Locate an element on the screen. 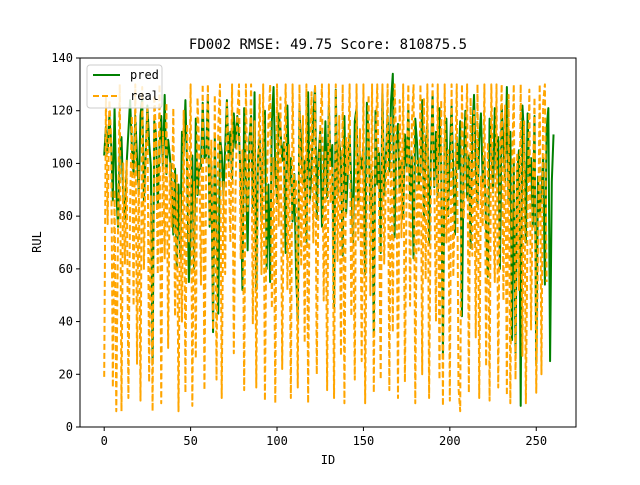 This screenshot has height=485, width=640. x-tick-label: 0 is located at coordinates (104, 441).